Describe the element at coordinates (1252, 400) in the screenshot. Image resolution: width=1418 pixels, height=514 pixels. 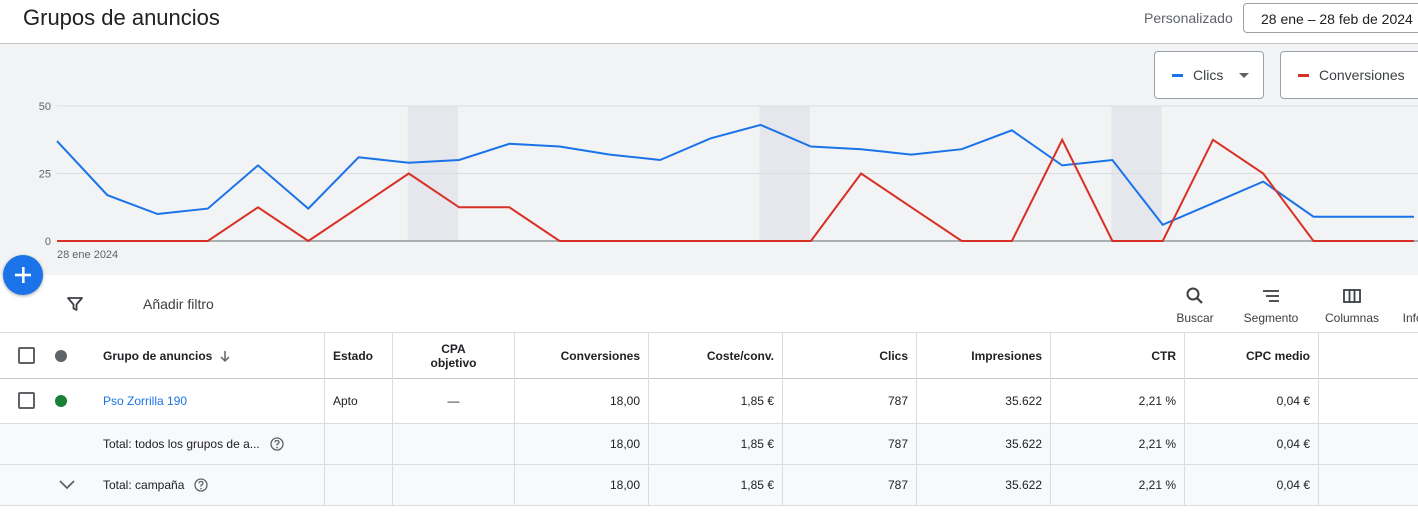
I see `cpc-cell: 0,04 €` at that location.